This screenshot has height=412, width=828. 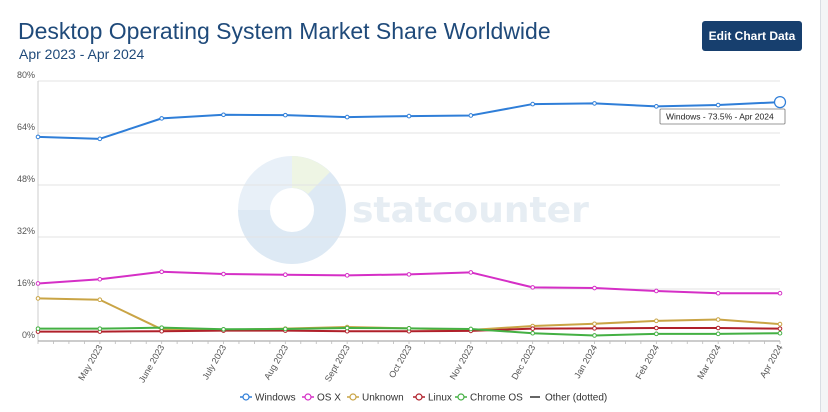 What do you see at coordinates (26, 179) in the screenshot?
I see `y-tick-label: 48%` at bounding box center [26, 179].